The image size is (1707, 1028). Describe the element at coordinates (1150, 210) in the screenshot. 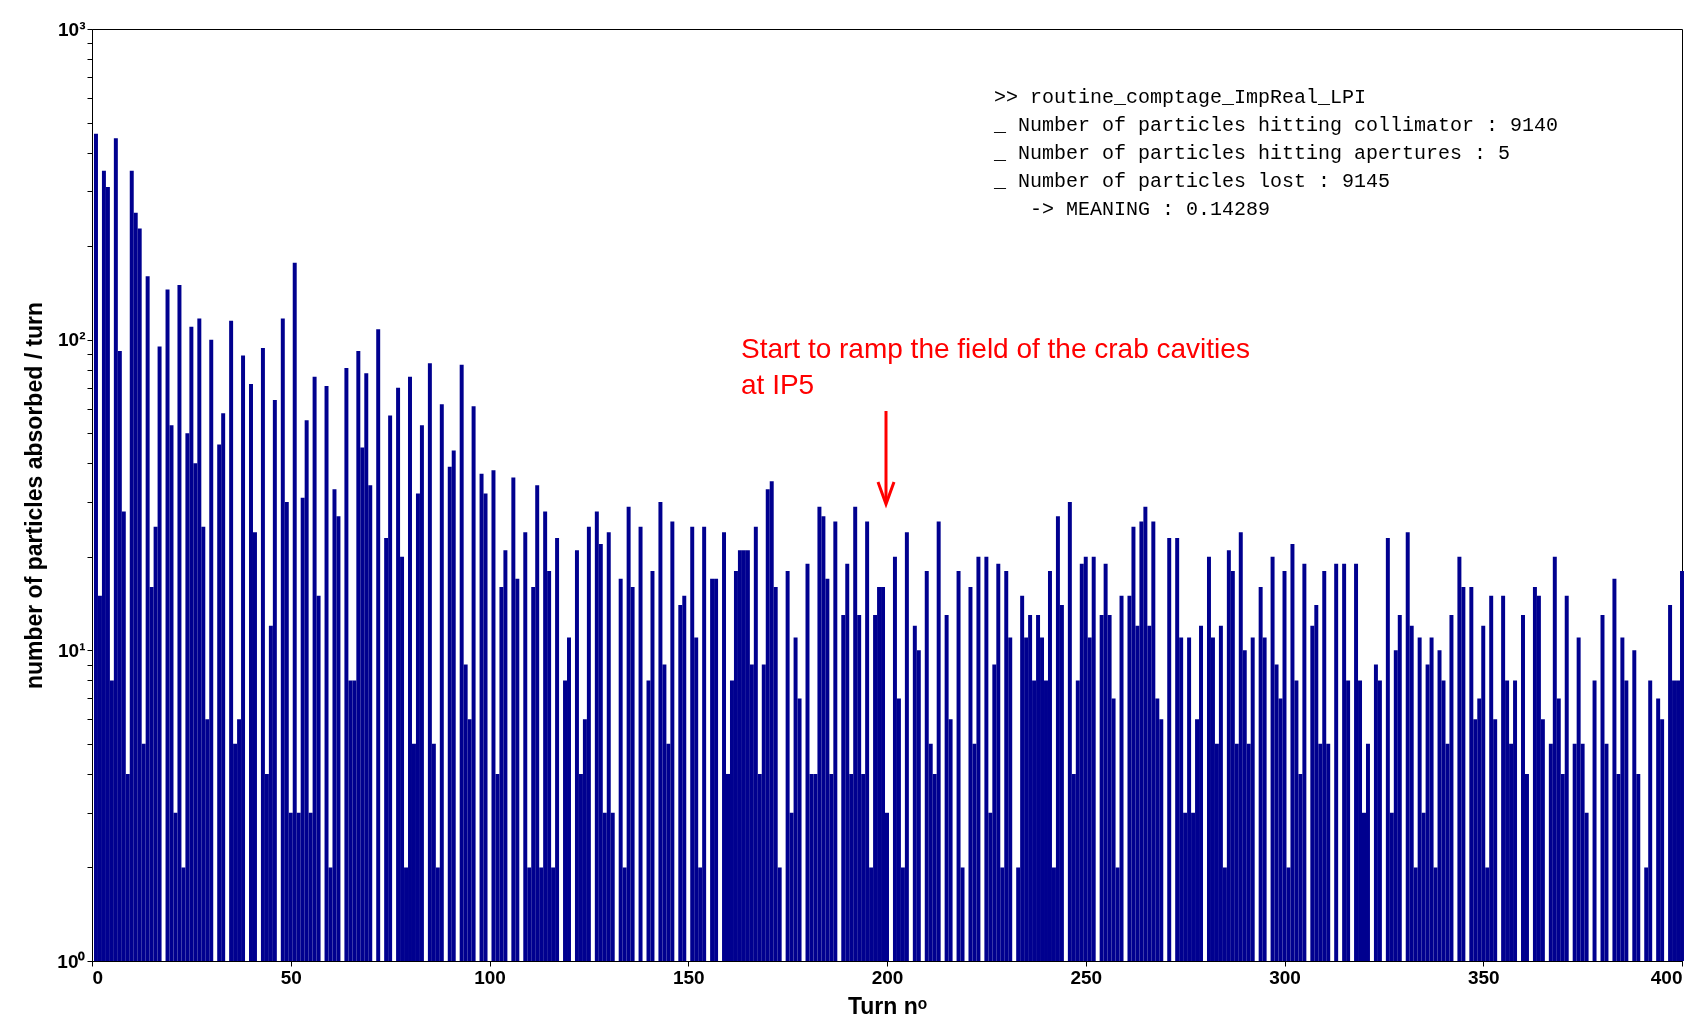

I see `annotation: -> MEANING : 0.14289` at that location.